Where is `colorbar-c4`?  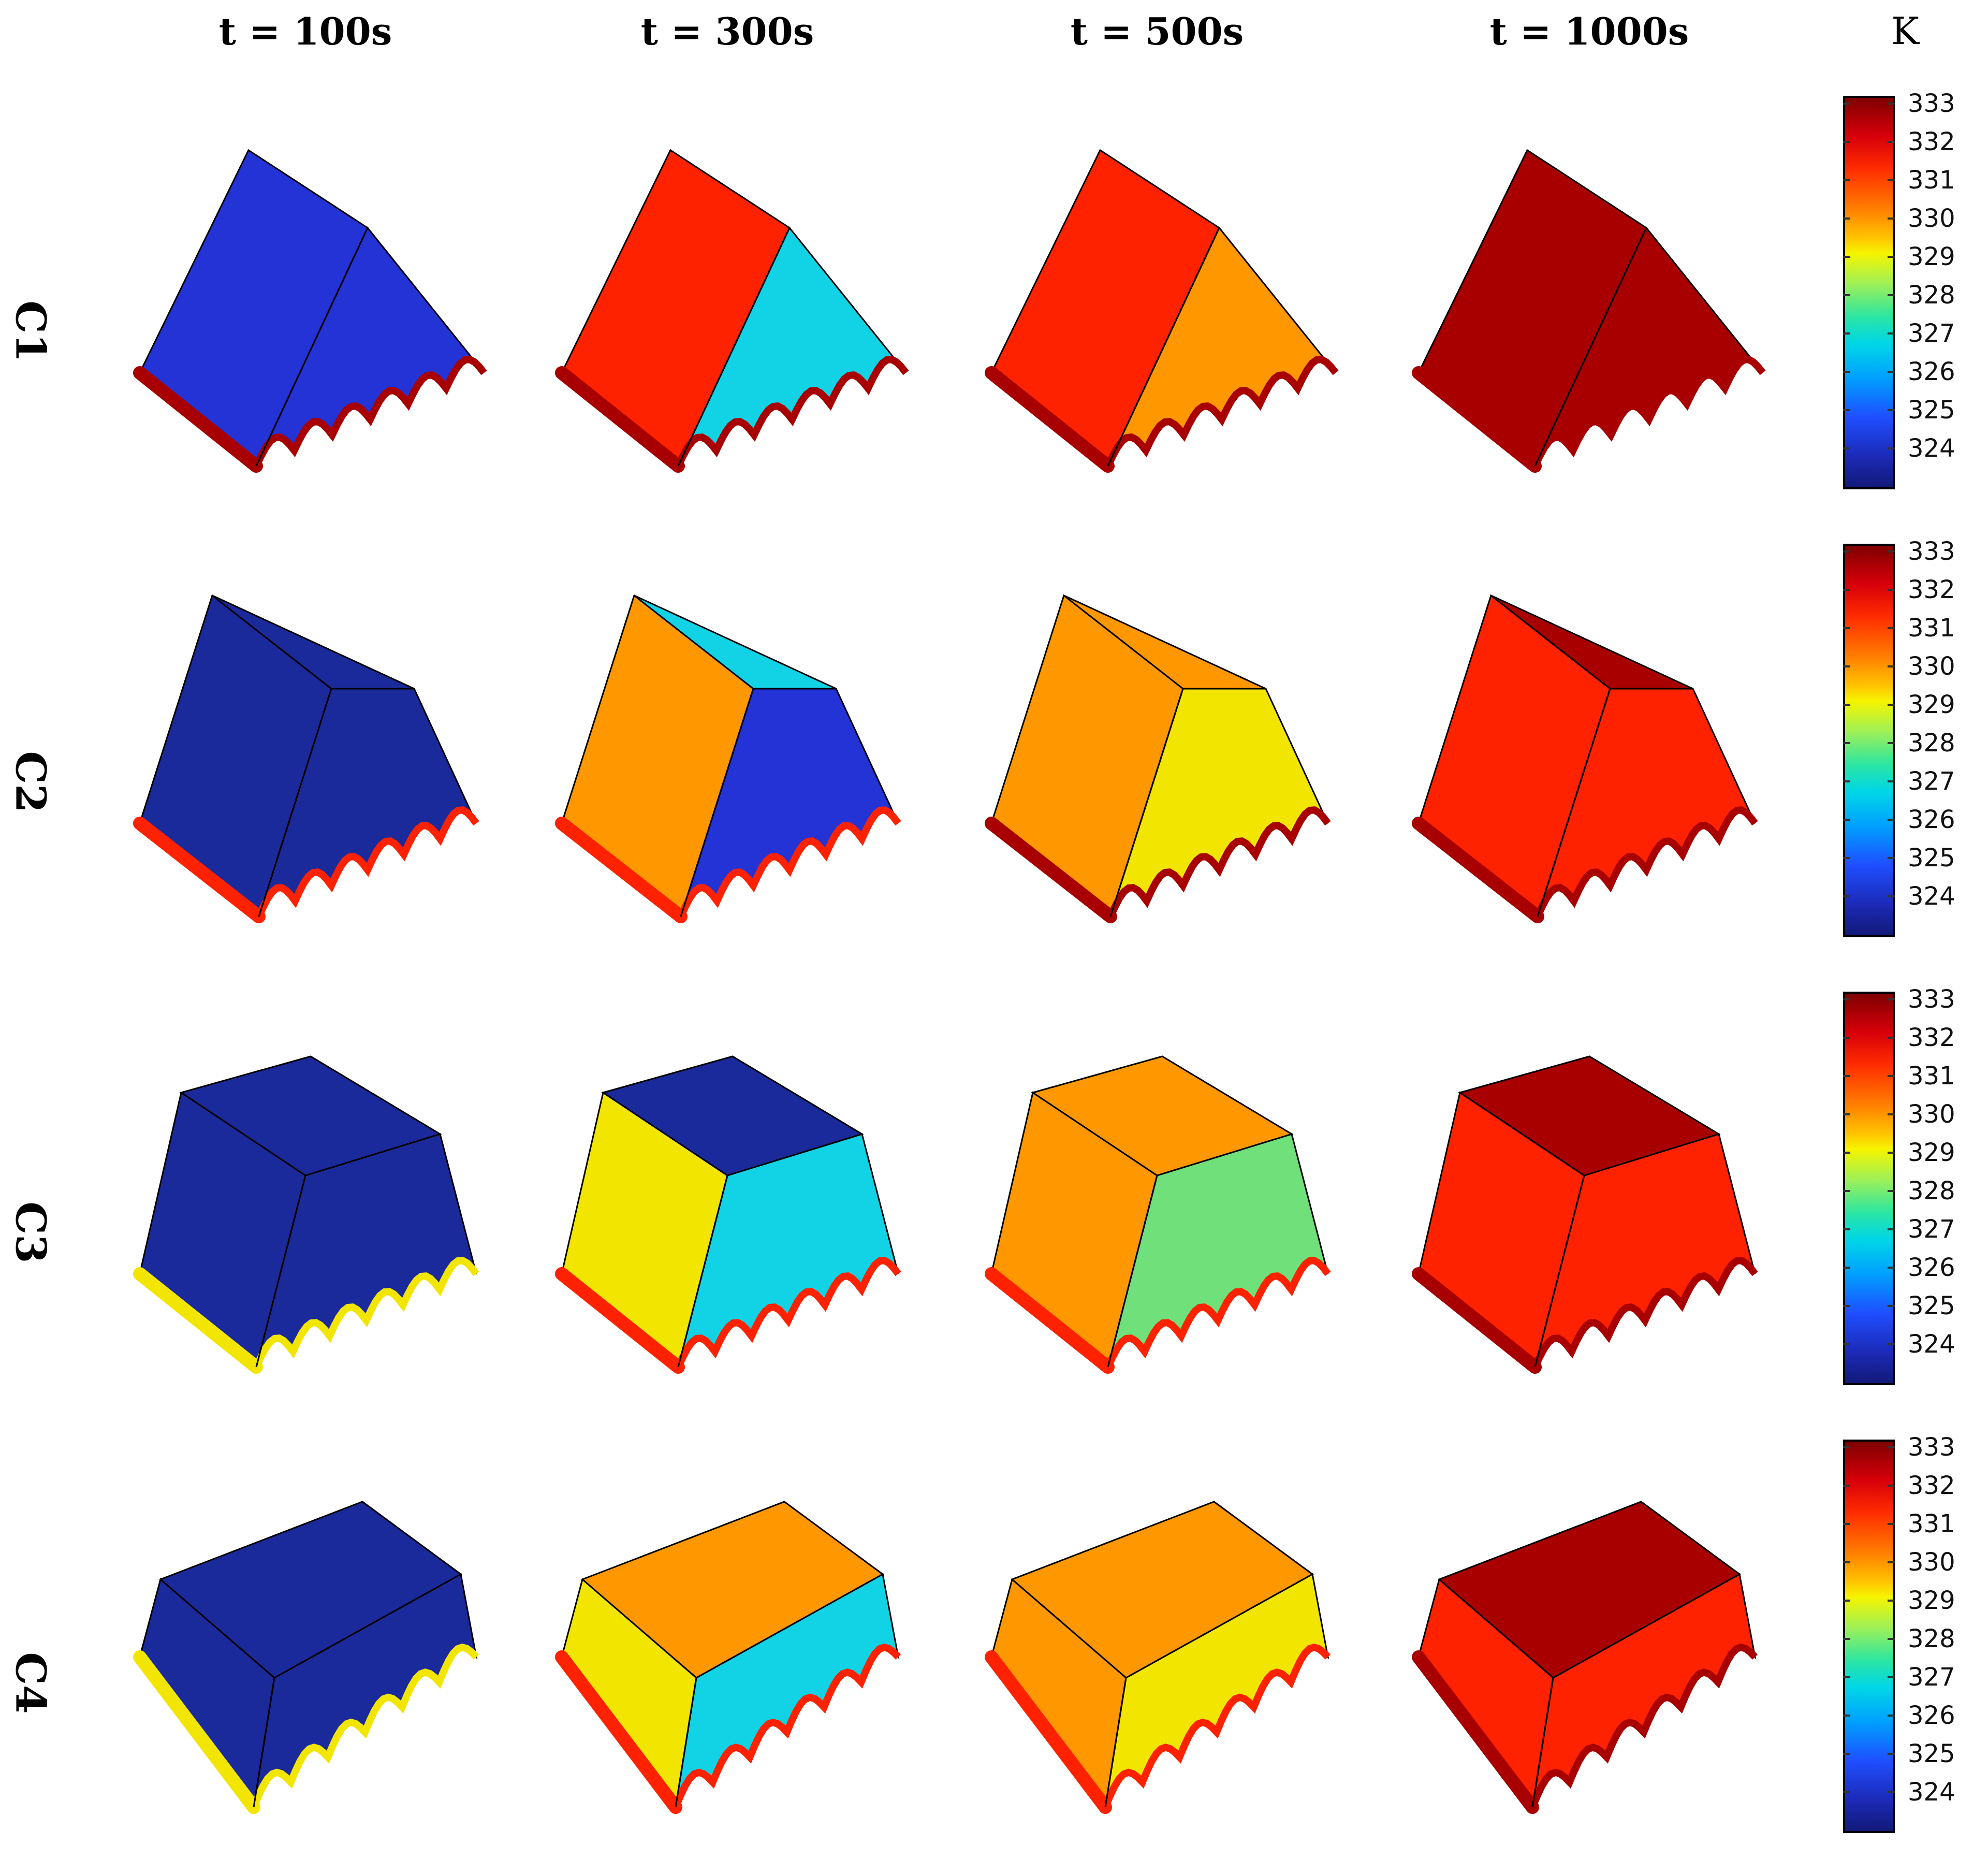 colorbar-c4 is located at coordinates (1869, 1636).